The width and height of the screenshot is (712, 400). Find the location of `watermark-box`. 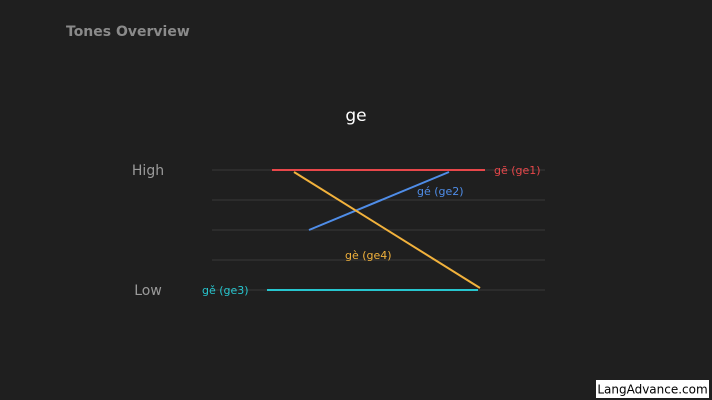

watermark-box is located at coordinates (652, 389).